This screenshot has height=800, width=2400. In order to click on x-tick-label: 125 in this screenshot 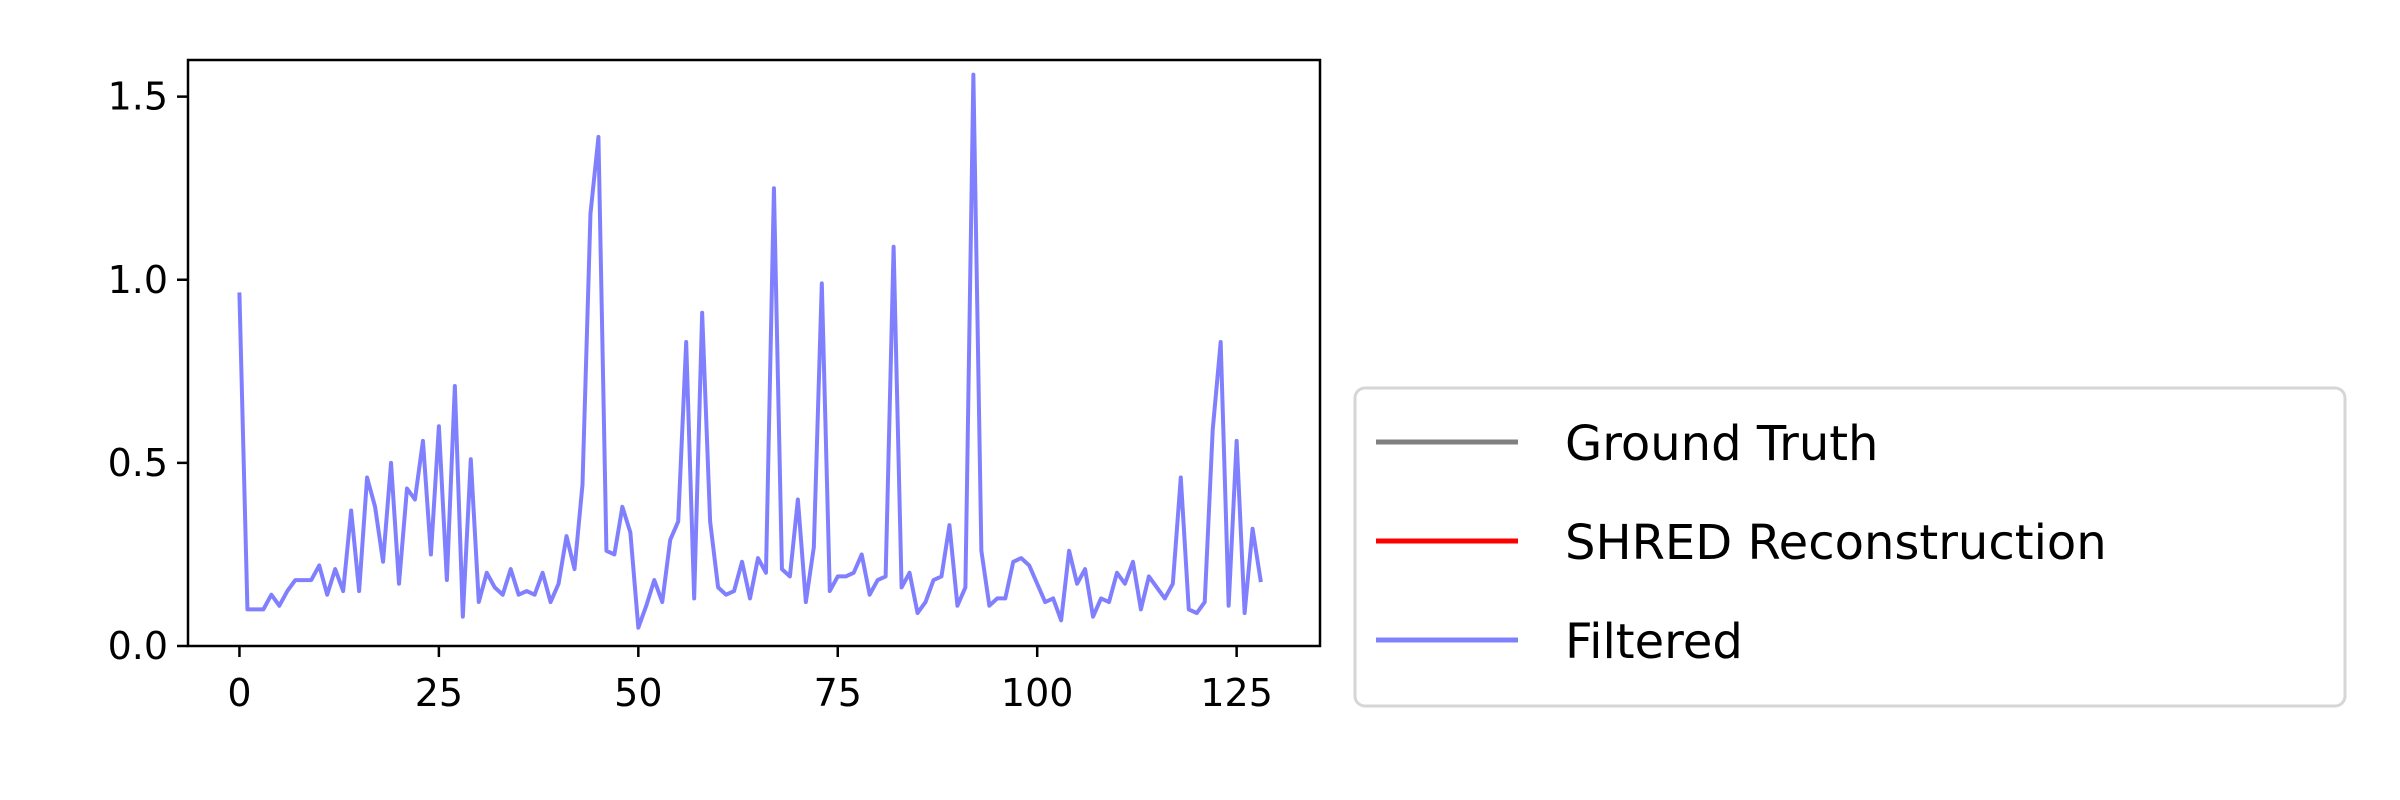, I will do `click(1236, 693)`.